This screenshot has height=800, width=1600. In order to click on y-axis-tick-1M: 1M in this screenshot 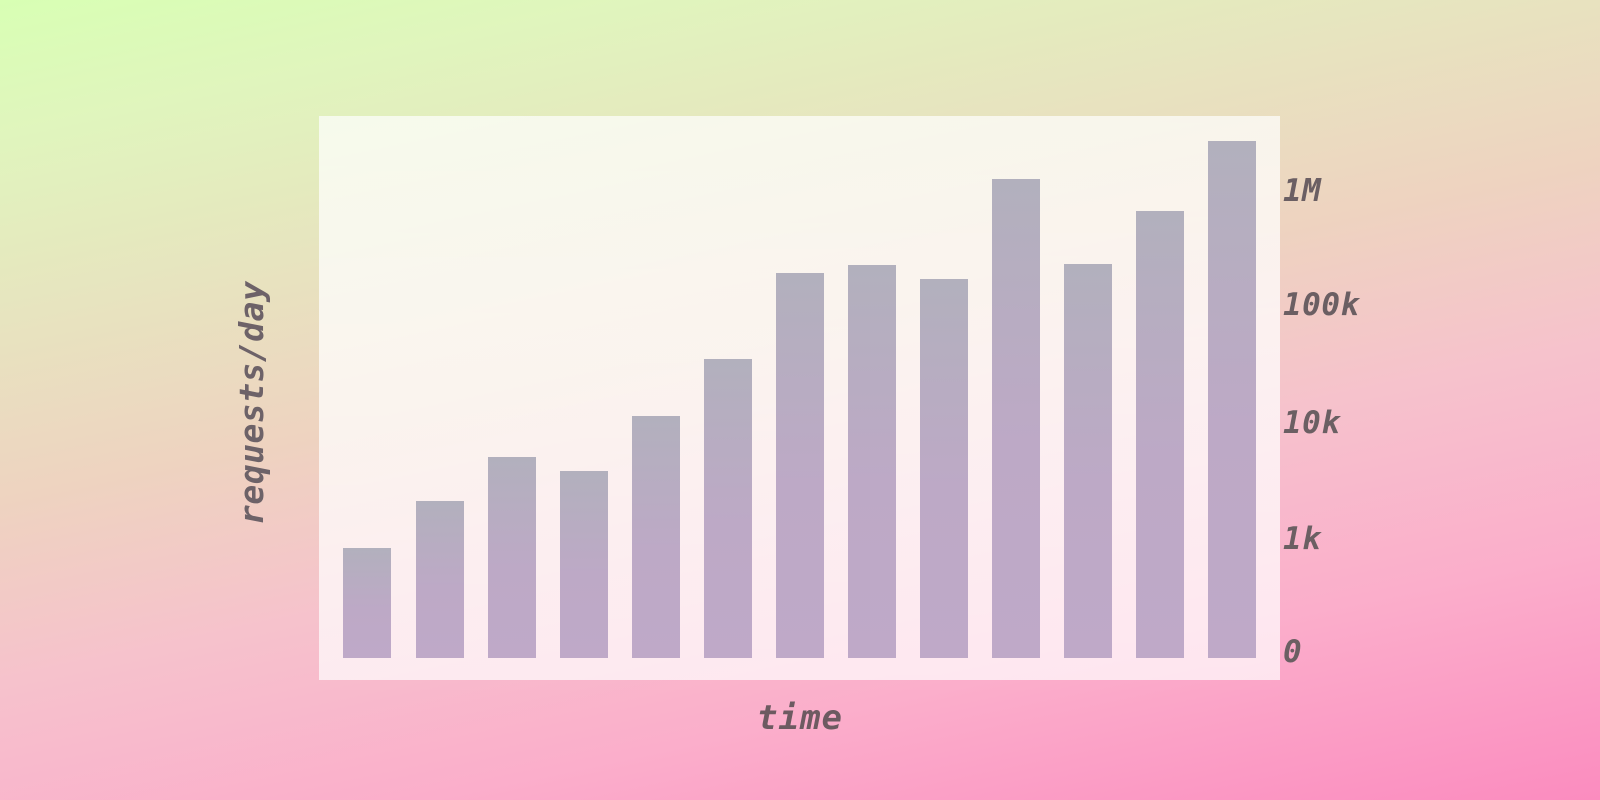, I will do `click(1302, 191)`.